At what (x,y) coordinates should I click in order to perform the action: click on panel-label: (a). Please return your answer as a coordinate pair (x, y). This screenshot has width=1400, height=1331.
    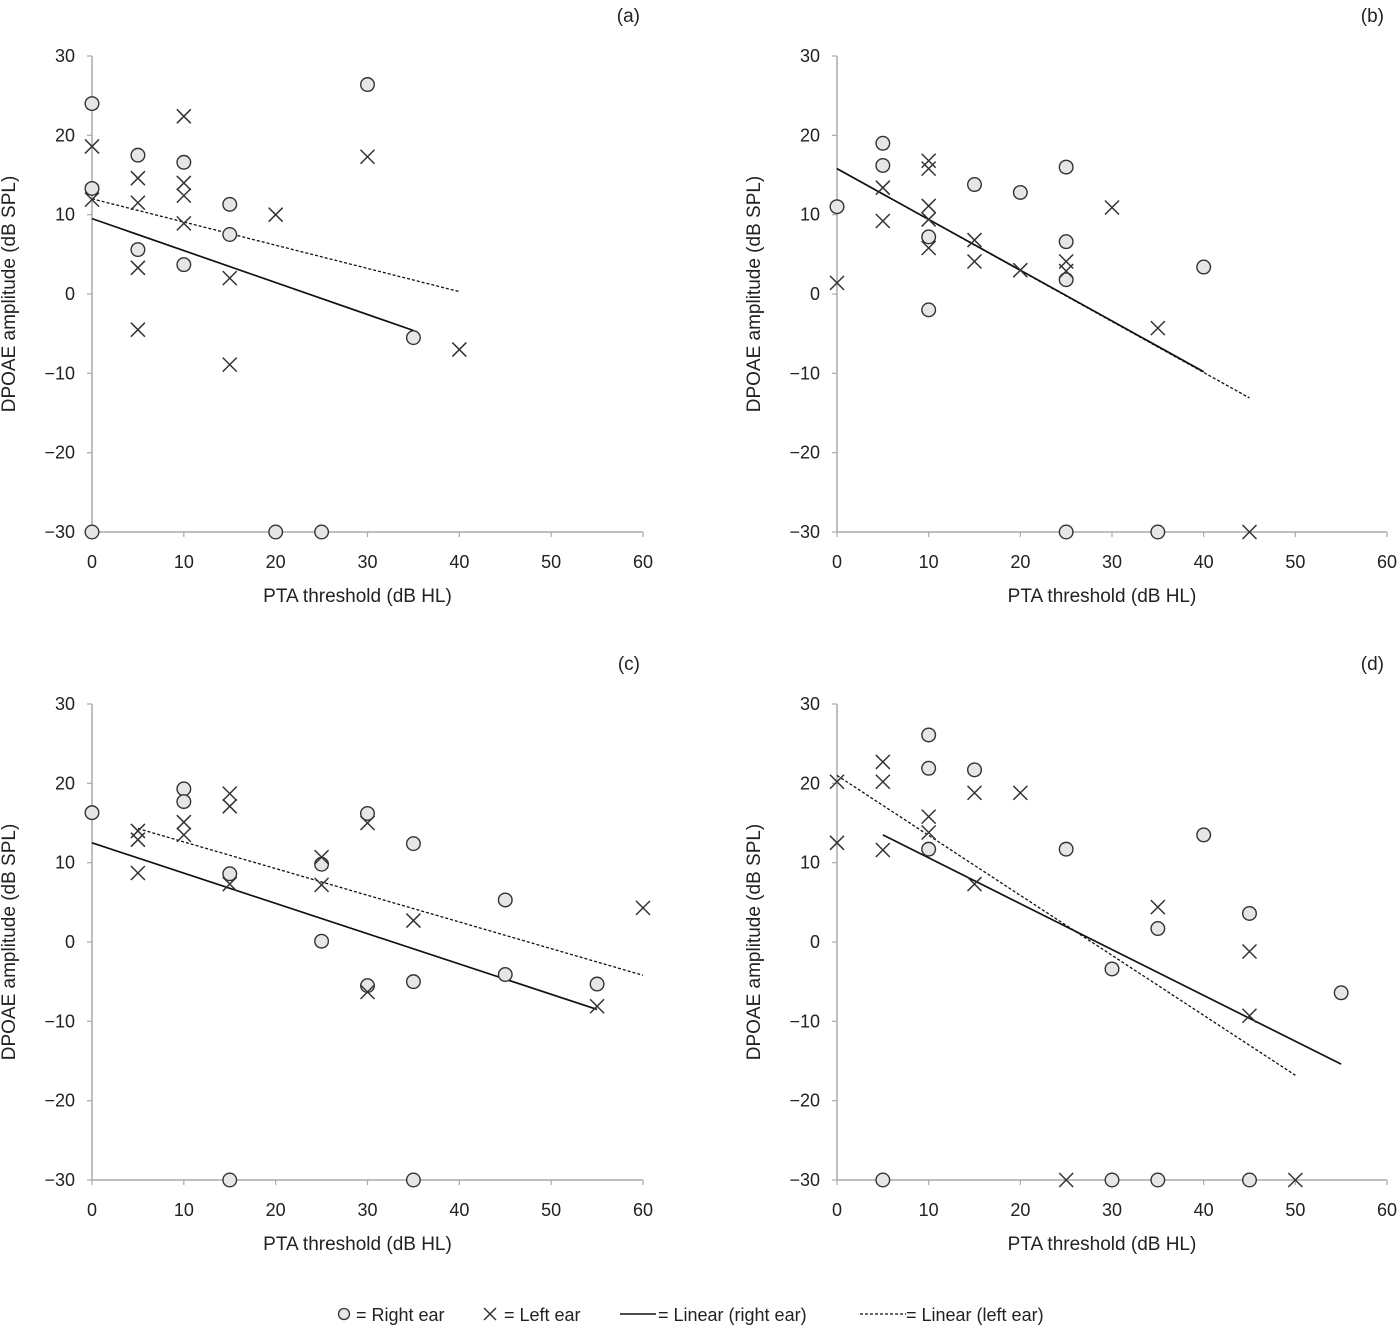
    Looking at the image, I should click on (628, 16).